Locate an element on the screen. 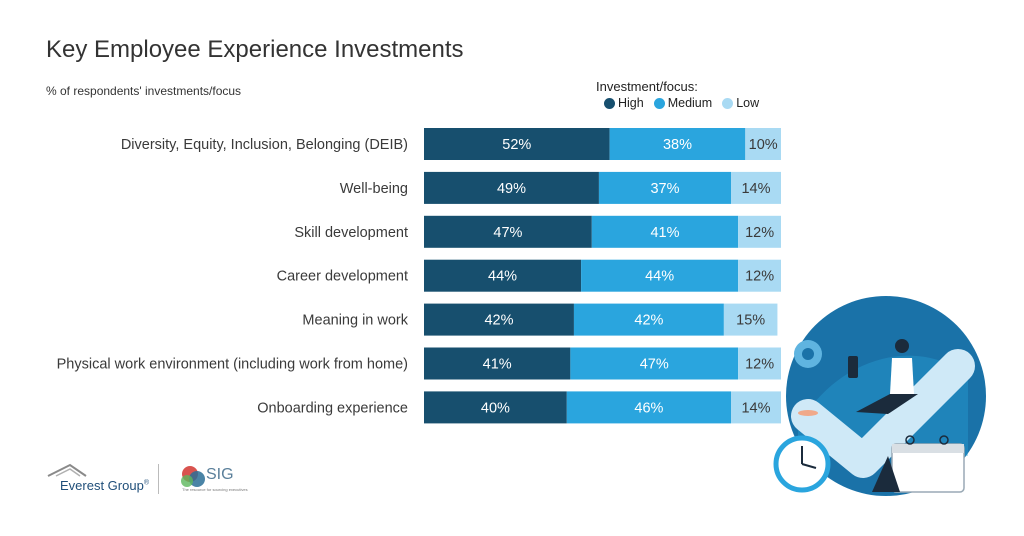 This screenshot has width=1024, height=536. legend-item-medium: Medium is located at coordinates (683, 103).